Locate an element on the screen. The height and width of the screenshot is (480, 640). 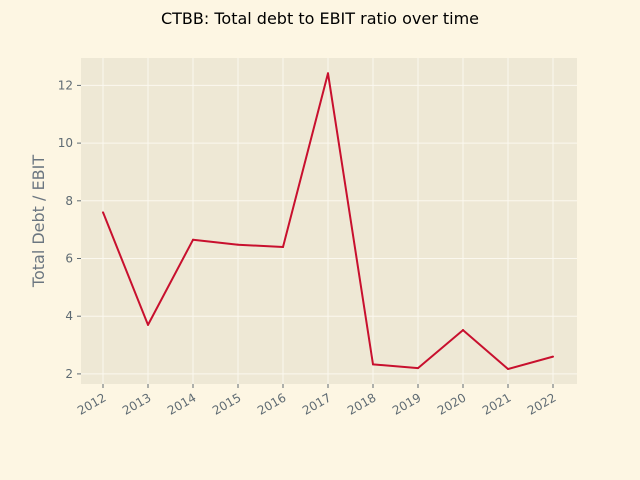
chart-title: CTBB: Total debt to EBIT ratio over time is located at coordinates (320, 18).